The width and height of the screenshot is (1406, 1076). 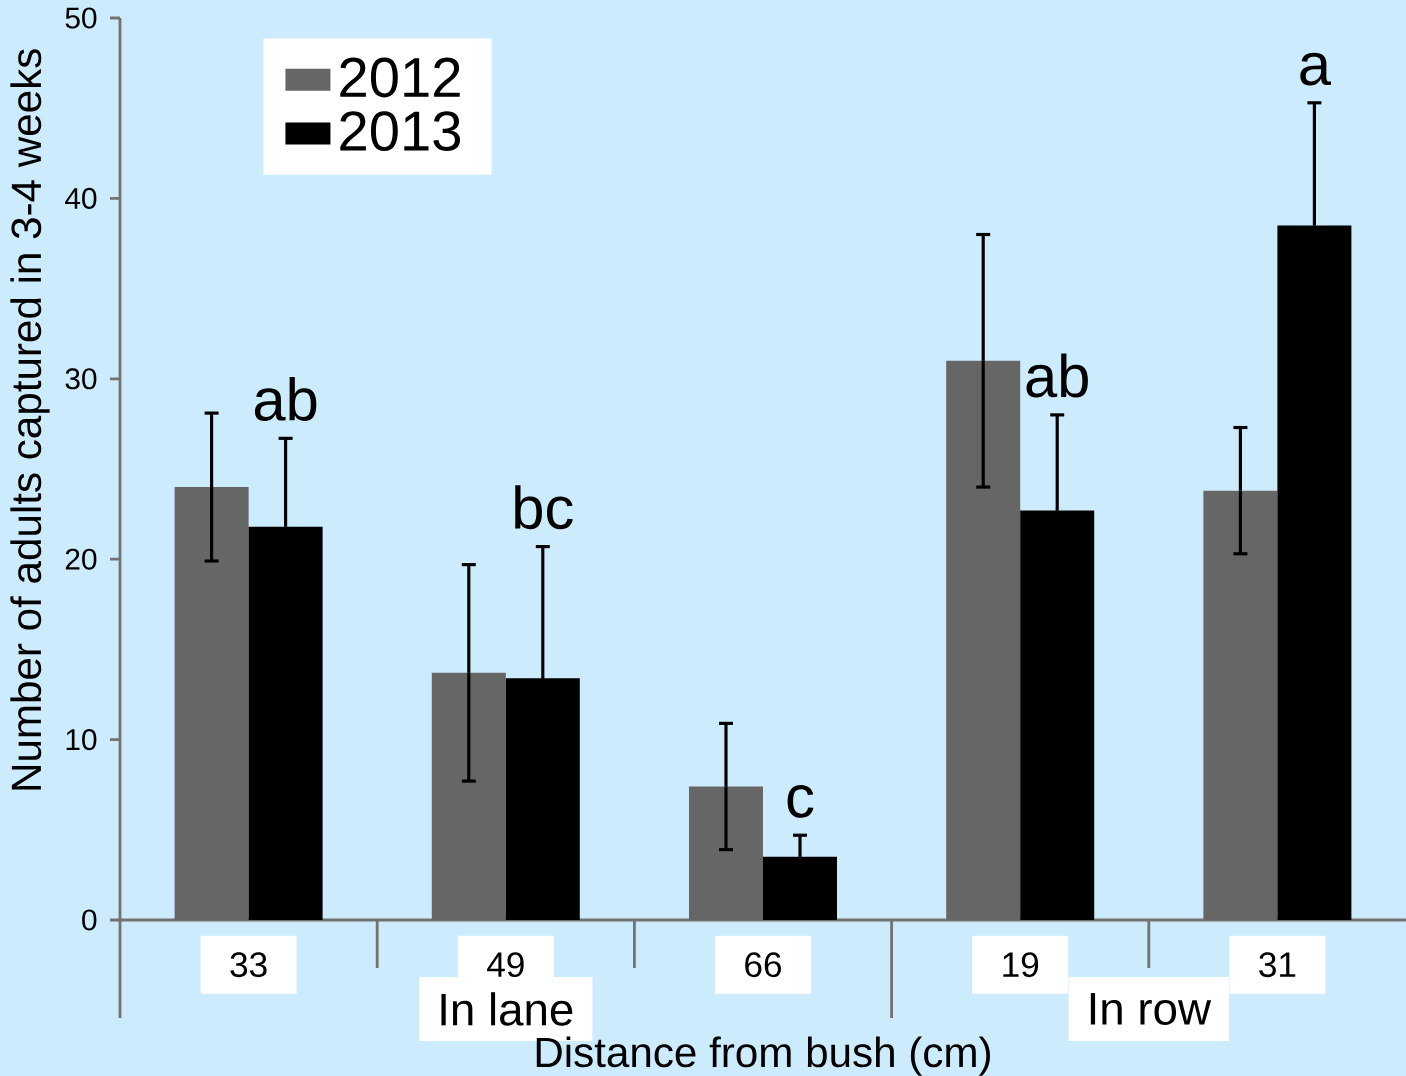 What do you see at coordinates (30, 419) in the screenshot?
I see `y-axis-title: Number of adults captured in 3-4 weeks` at bounding box center [30, 419].